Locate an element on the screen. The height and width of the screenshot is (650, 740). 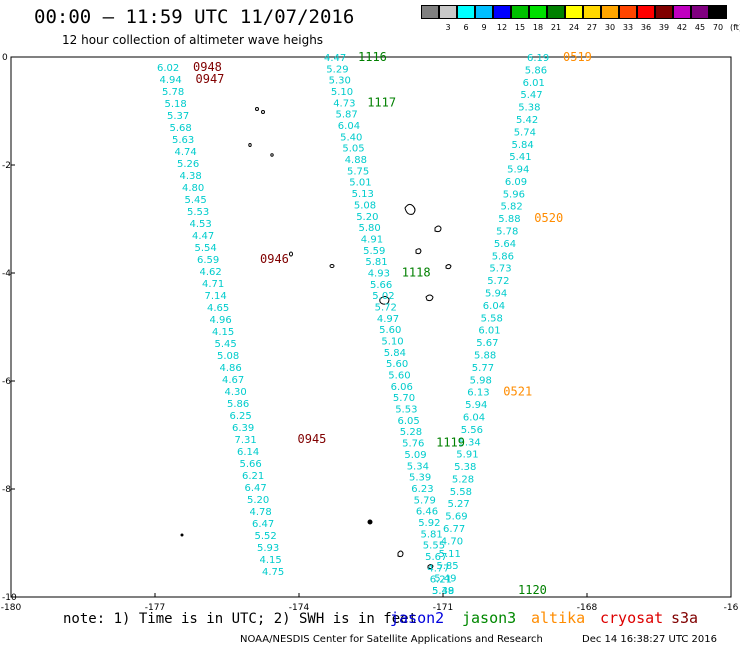
swh-value-jason2: 5.08 is located at coordinates (228, 356).